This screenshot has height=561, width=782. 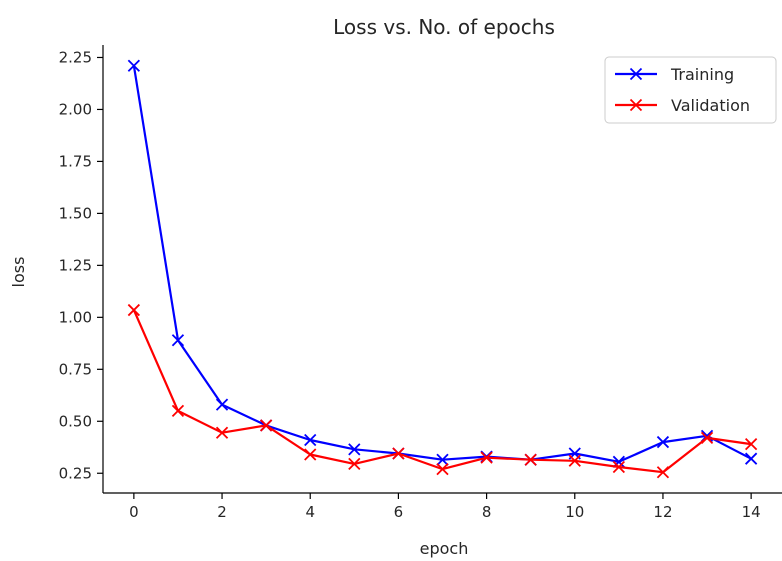 I want to click on x-tick-label: 4, so click(x=310, y=512).